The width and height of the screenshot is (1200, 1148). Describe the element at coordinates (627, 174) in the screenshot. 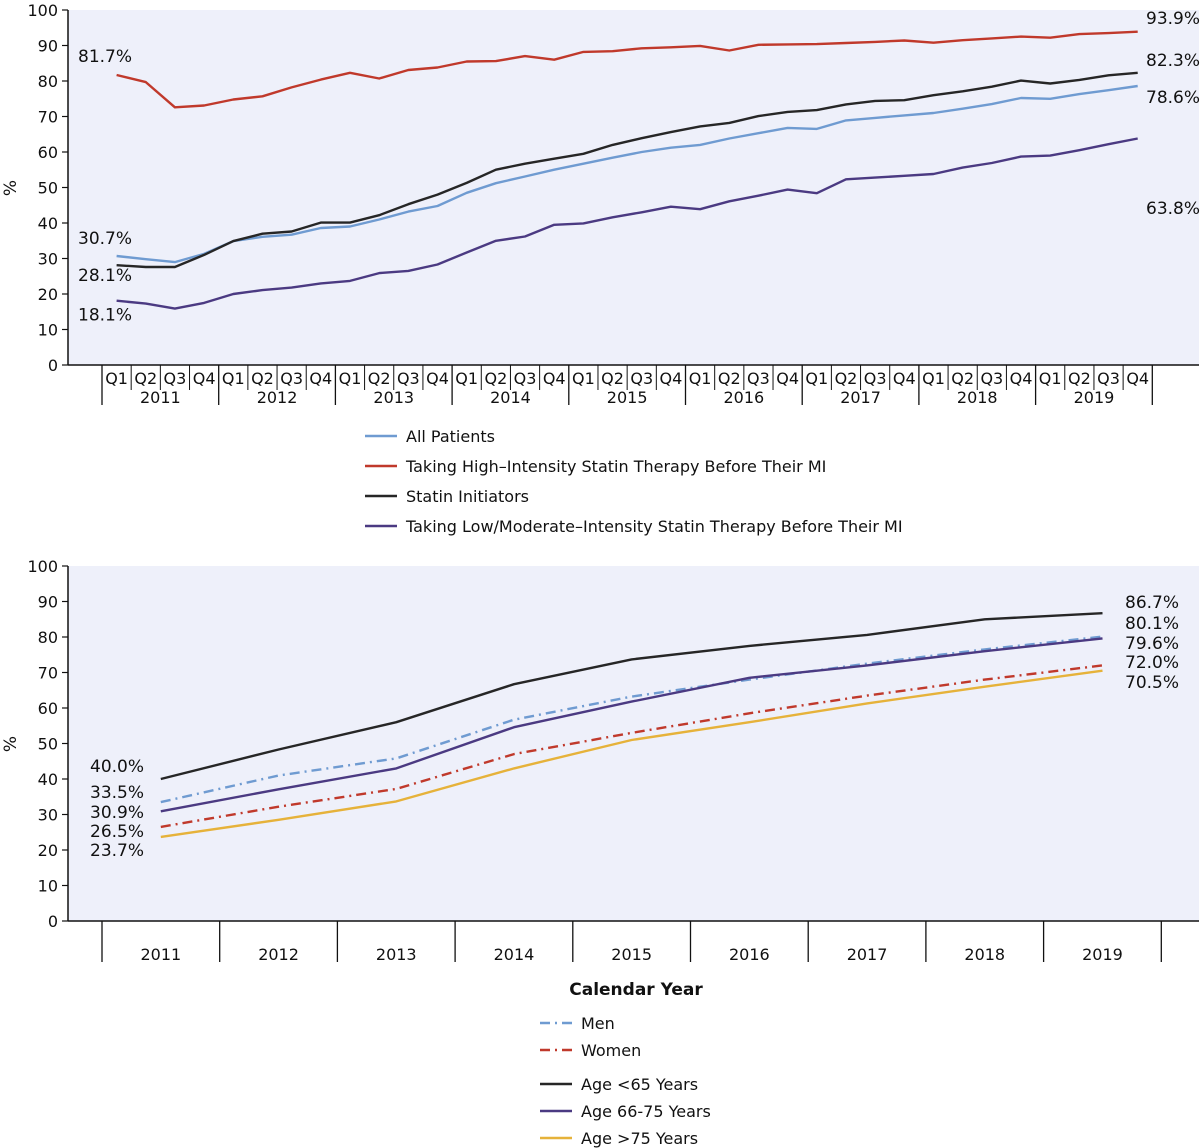

I see `top-line-all_patients` at that location.